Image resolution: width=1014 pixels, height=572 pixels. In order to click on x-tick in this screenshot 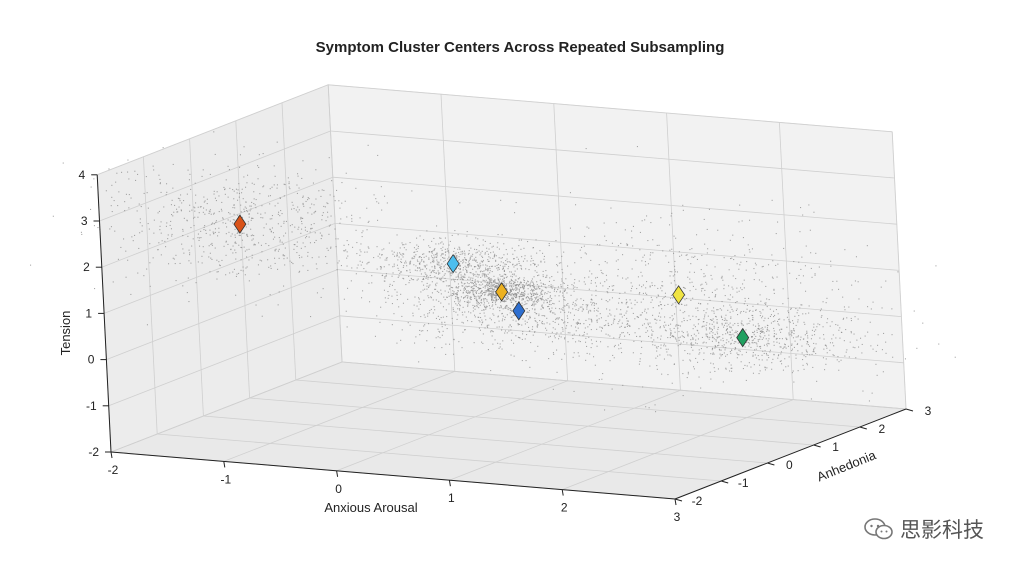, I will do `click(562, 492)`.